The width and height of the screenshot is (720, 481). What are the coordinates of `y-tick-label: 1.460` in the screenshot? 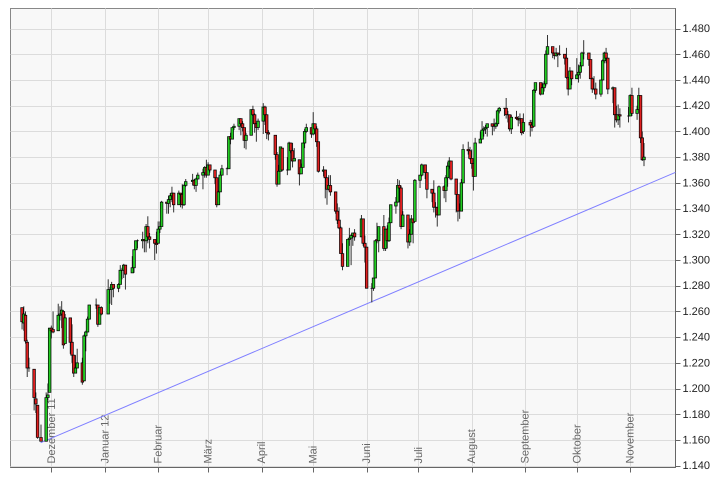 It's located at (696, 54).